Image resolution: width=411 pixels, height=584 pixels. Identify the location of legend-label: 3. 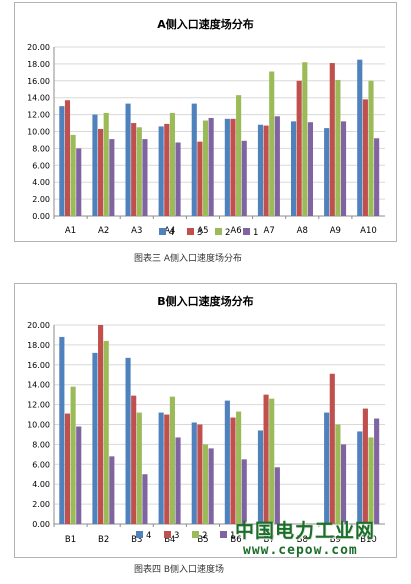
(199, 233).